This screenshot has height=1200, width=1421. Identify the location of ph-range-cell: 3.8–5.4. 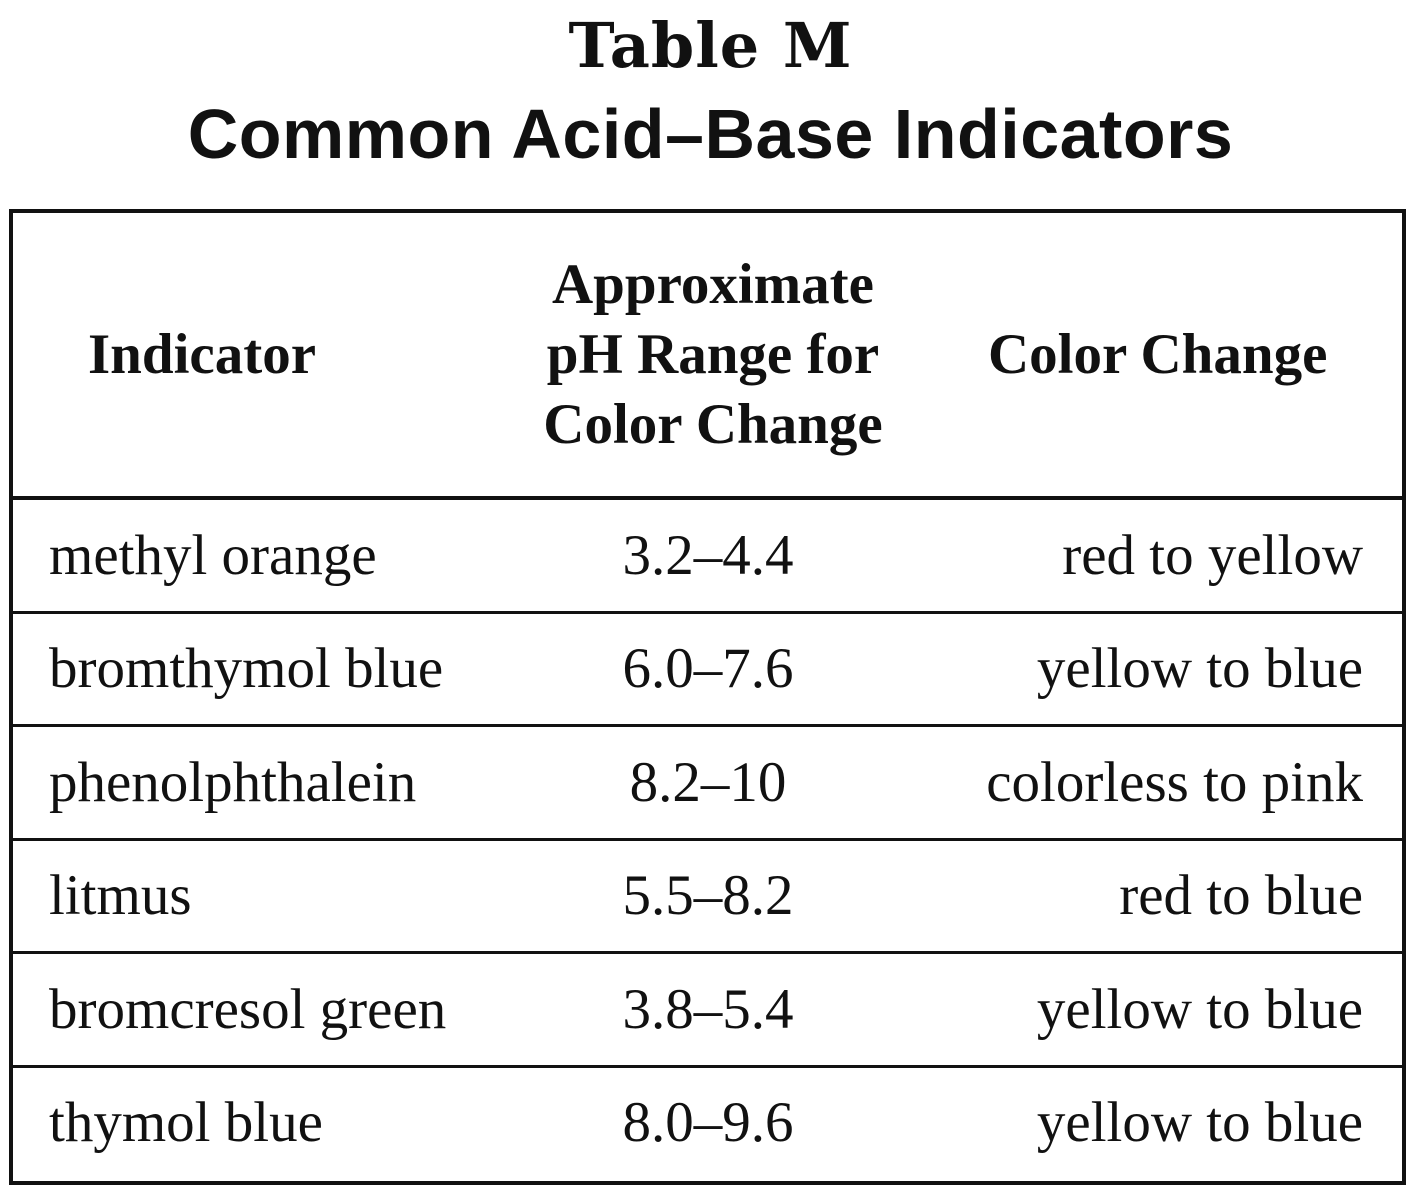
(708, 1009).